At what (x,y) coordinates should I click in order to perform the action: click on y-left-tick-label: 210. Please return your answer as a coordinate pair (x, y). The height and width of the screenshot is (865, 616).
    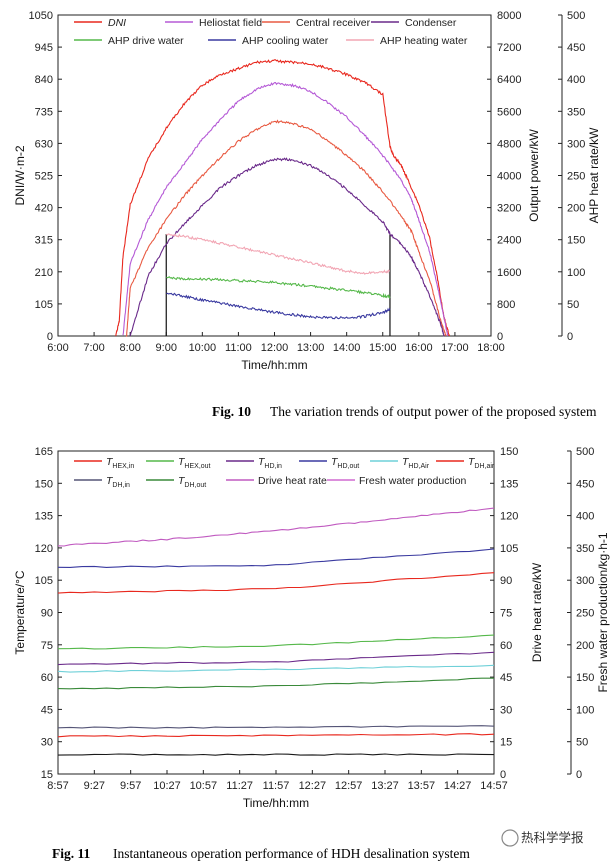
    Looking at the image, I should click on (44, 273).